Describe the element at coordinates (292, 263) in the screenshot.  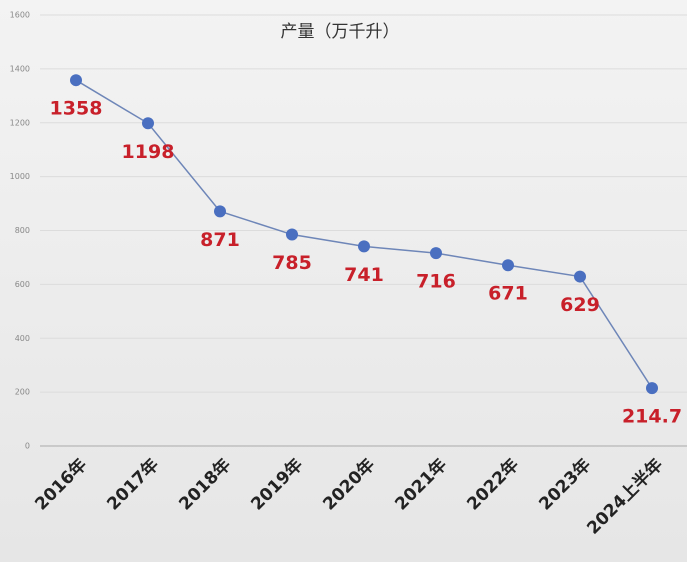
I see `value-label: 785` at that location.